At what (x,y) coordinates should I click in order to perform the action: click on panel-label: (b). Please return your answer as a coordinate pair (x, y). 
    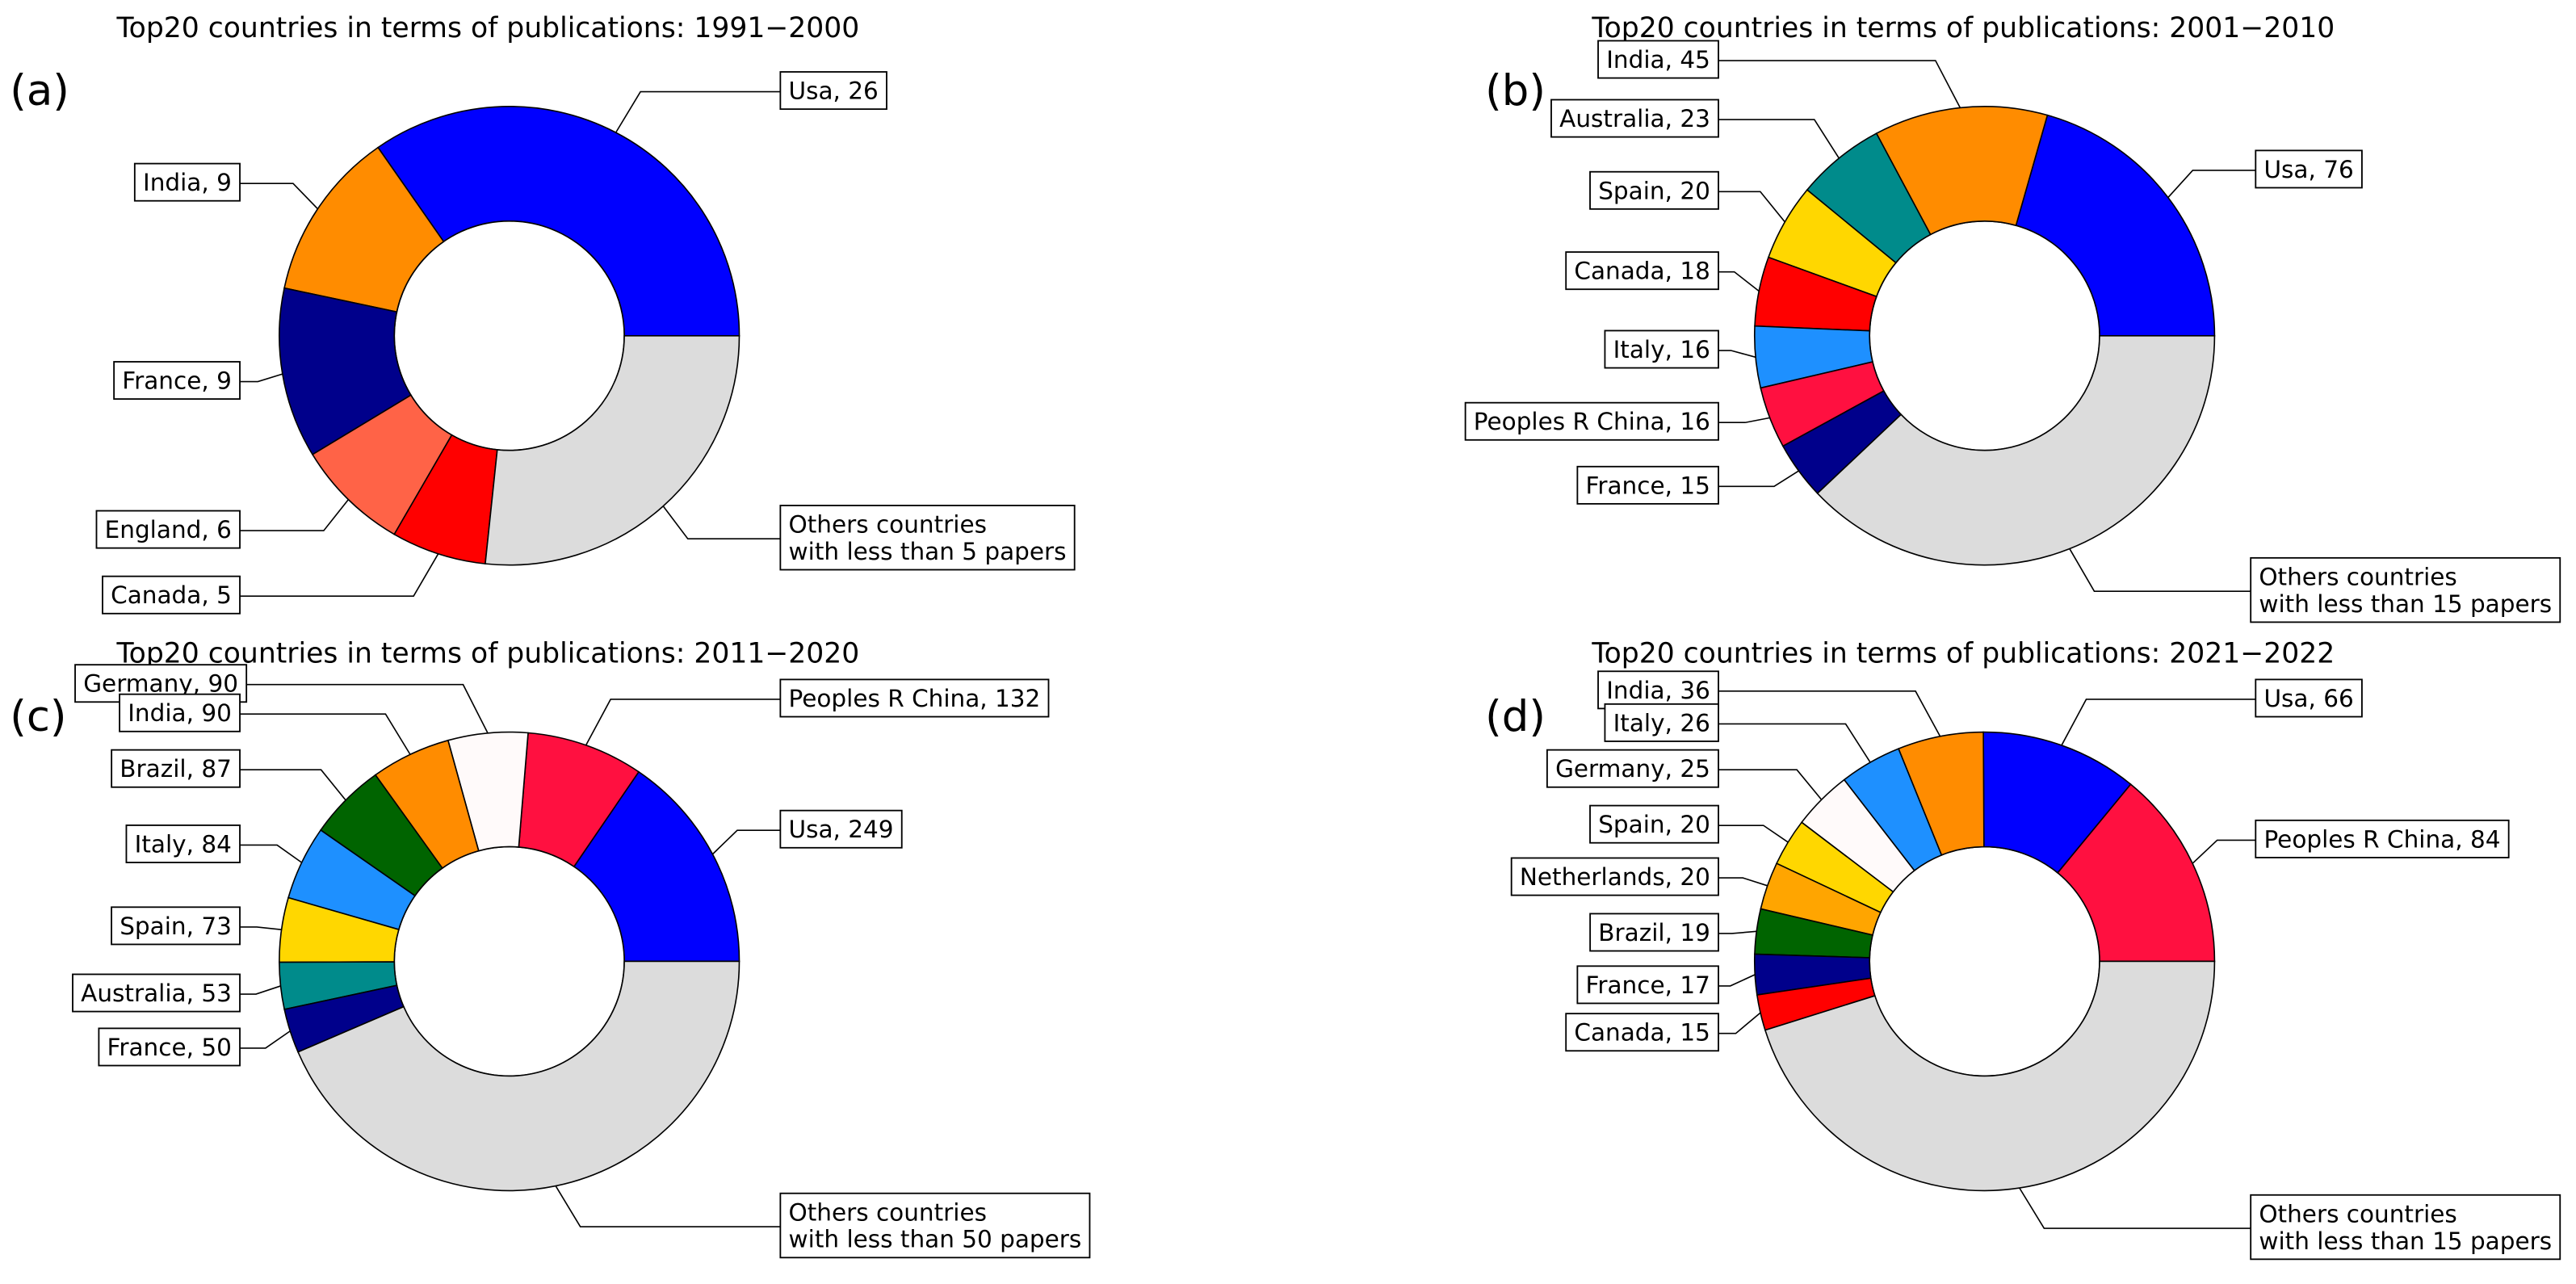
    Looking at the image, I should click on (1515, 91).